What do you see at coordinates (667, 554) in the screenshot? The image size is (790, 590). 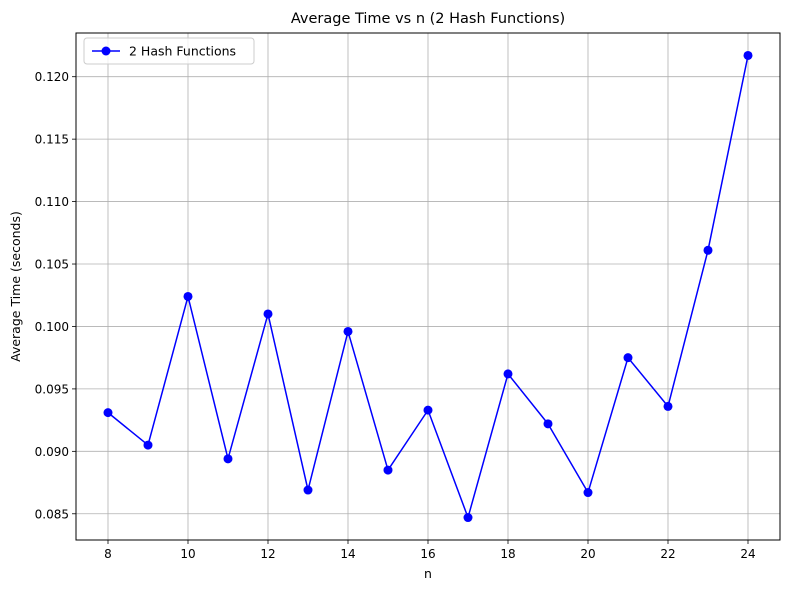 I see `x-tick-label: 22` at bounding box center [667, 554].